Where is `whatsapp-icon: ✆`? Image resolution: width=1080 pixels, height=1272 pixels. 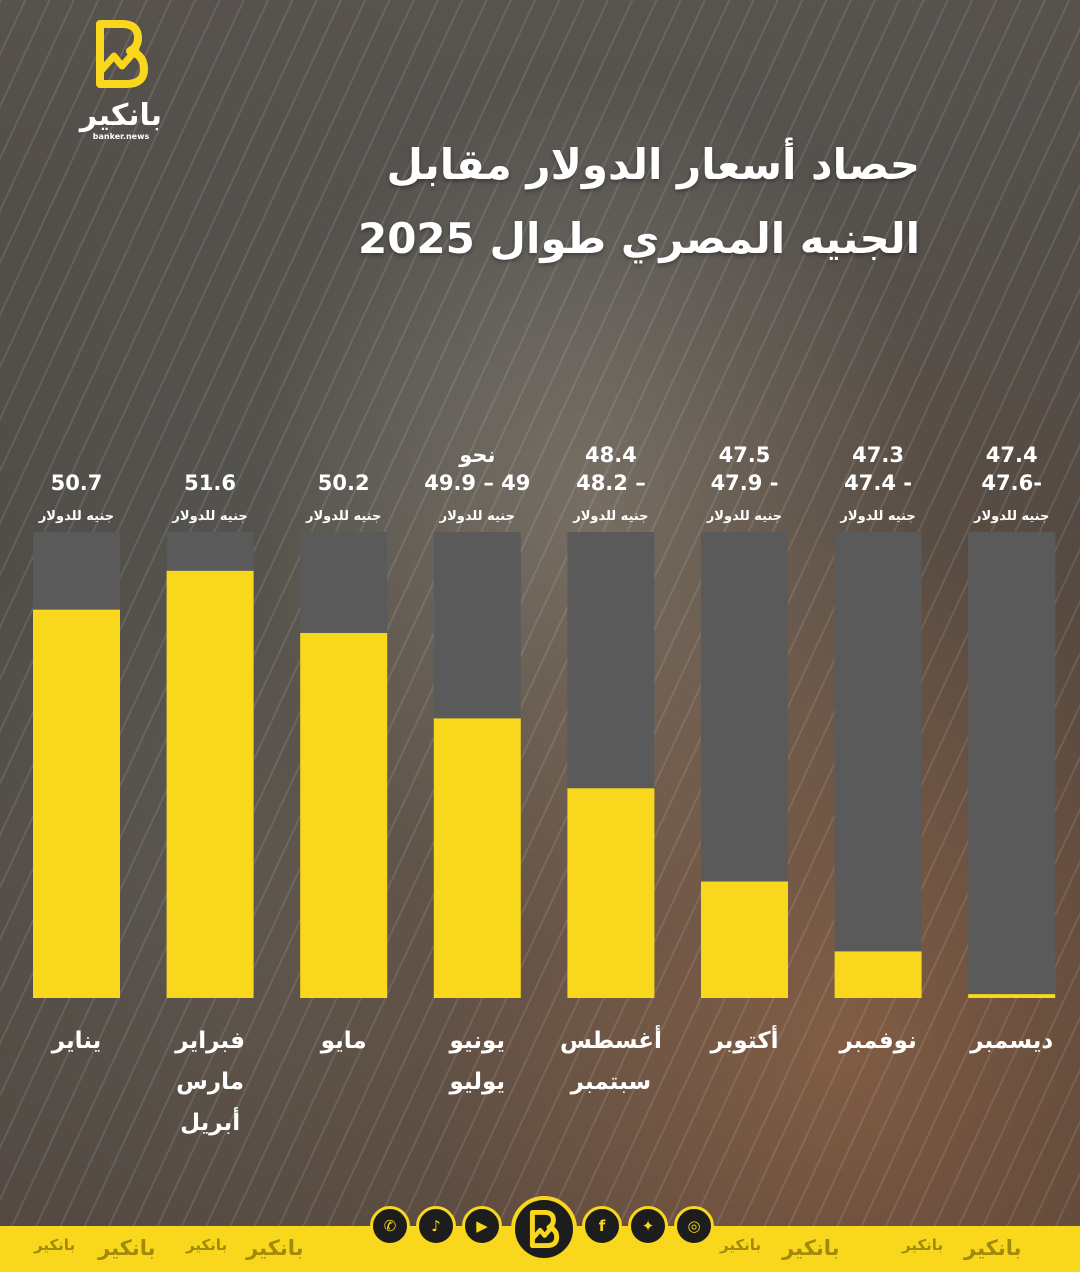 whatsapp-icon: ✆ is located at coordinates (390, 1226).